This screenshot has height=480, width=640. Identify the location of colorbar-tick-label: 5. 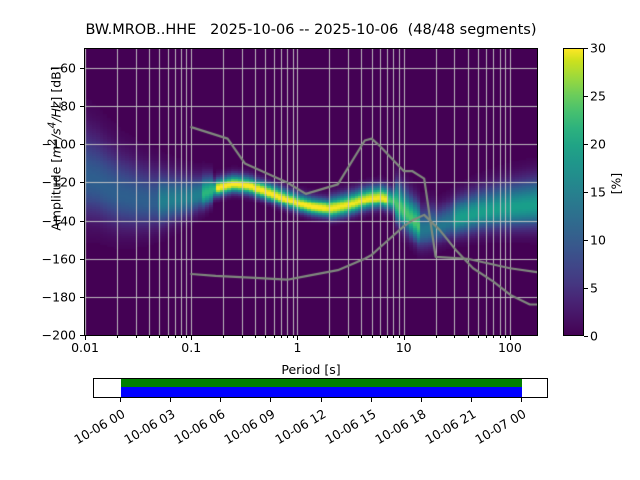
(594, 288).